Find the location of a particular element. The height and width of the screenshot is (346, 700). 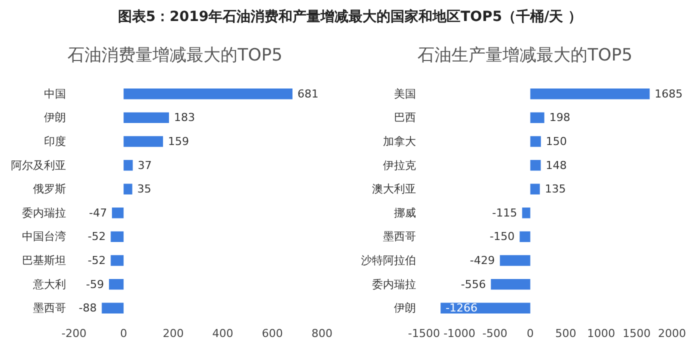

data-label: 159 is located at coordinates (179, 141).